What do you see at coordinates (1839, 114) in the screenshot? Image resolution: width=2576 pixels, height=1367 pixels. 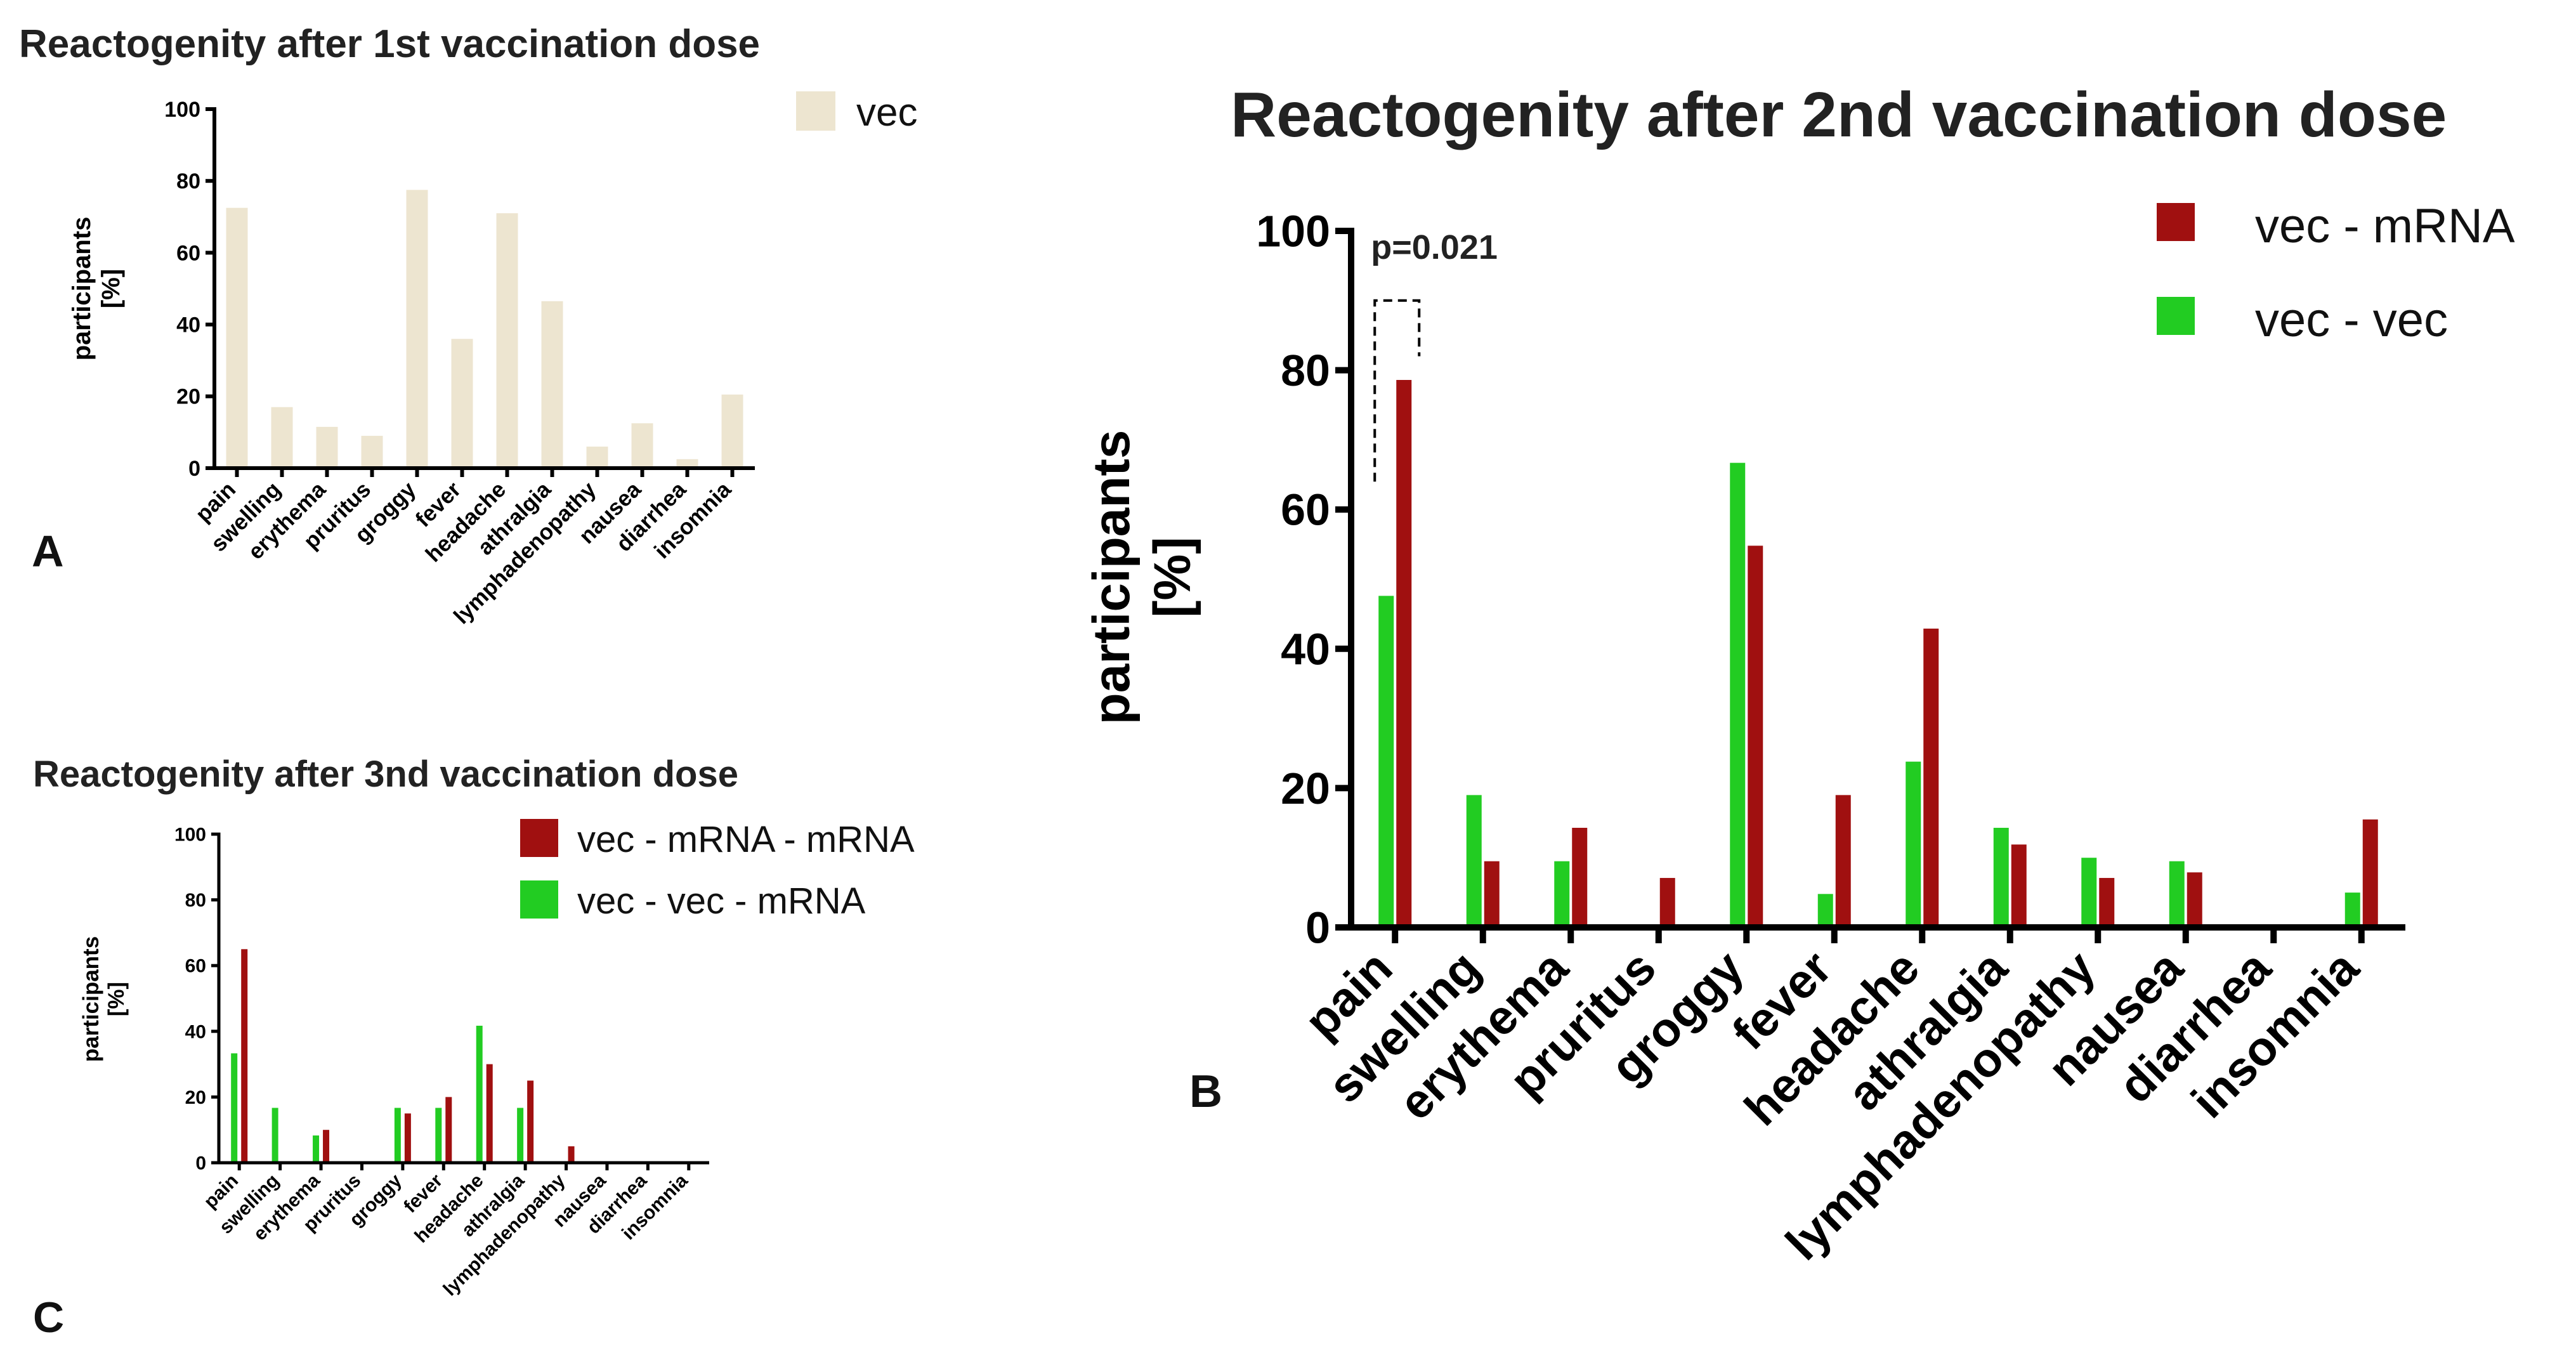 I see `chart-title-b: Reactogenity after 2nd vaccination dose` at bounding box center [1839, 114].